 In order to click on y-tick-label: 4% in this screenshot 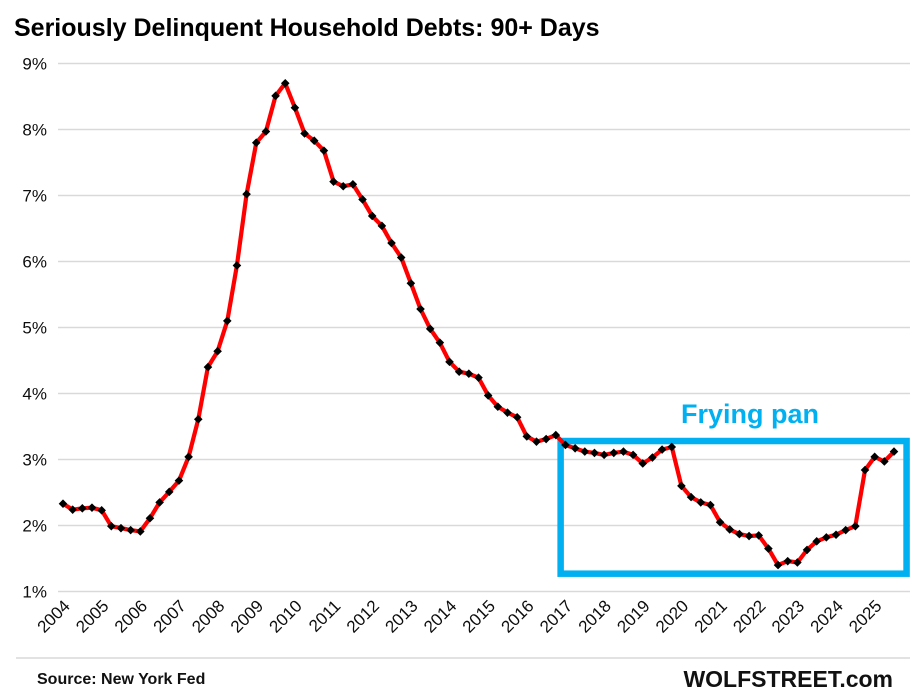, I will do `click(34, 394)`.